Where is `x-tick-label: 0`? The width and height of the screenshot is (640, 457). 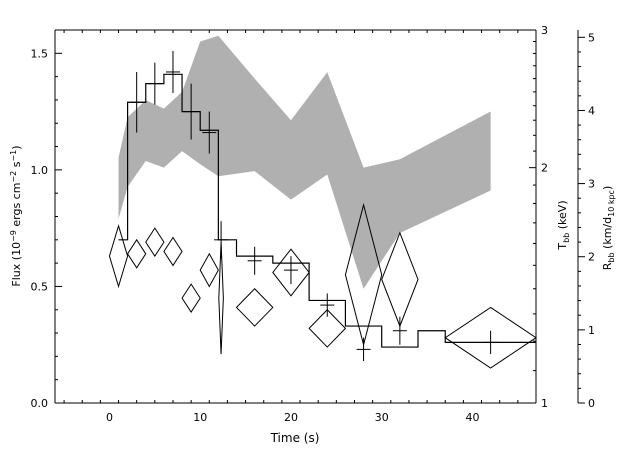 x-tick-label: 0 is located at coordinates (109, 417).